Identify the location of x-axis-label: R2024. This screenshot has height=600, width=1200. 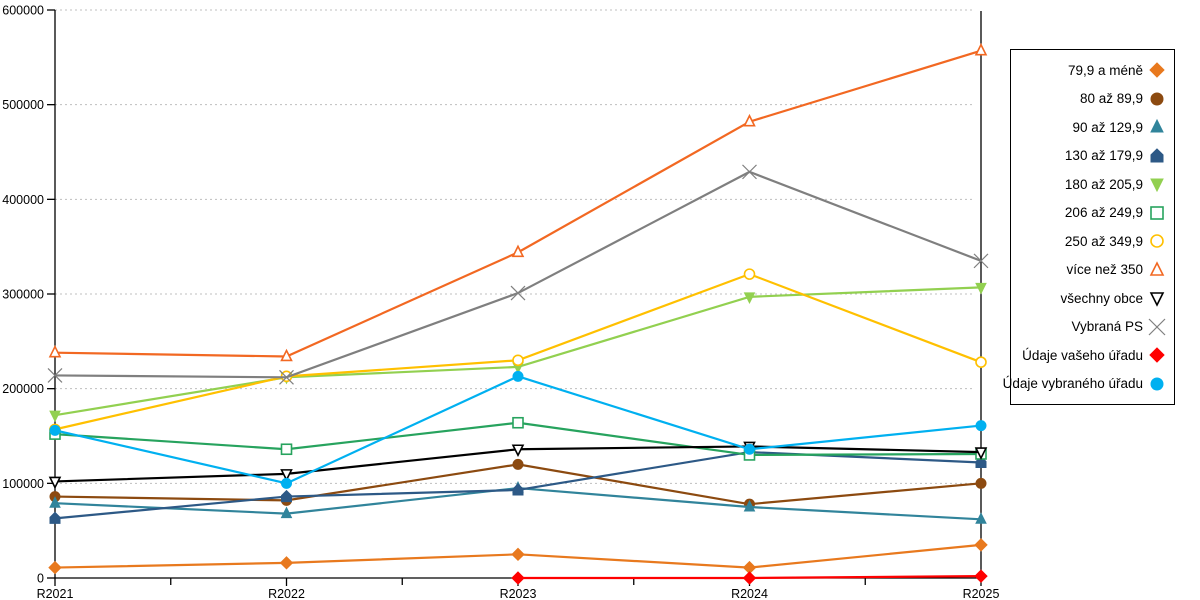
(749, 593).